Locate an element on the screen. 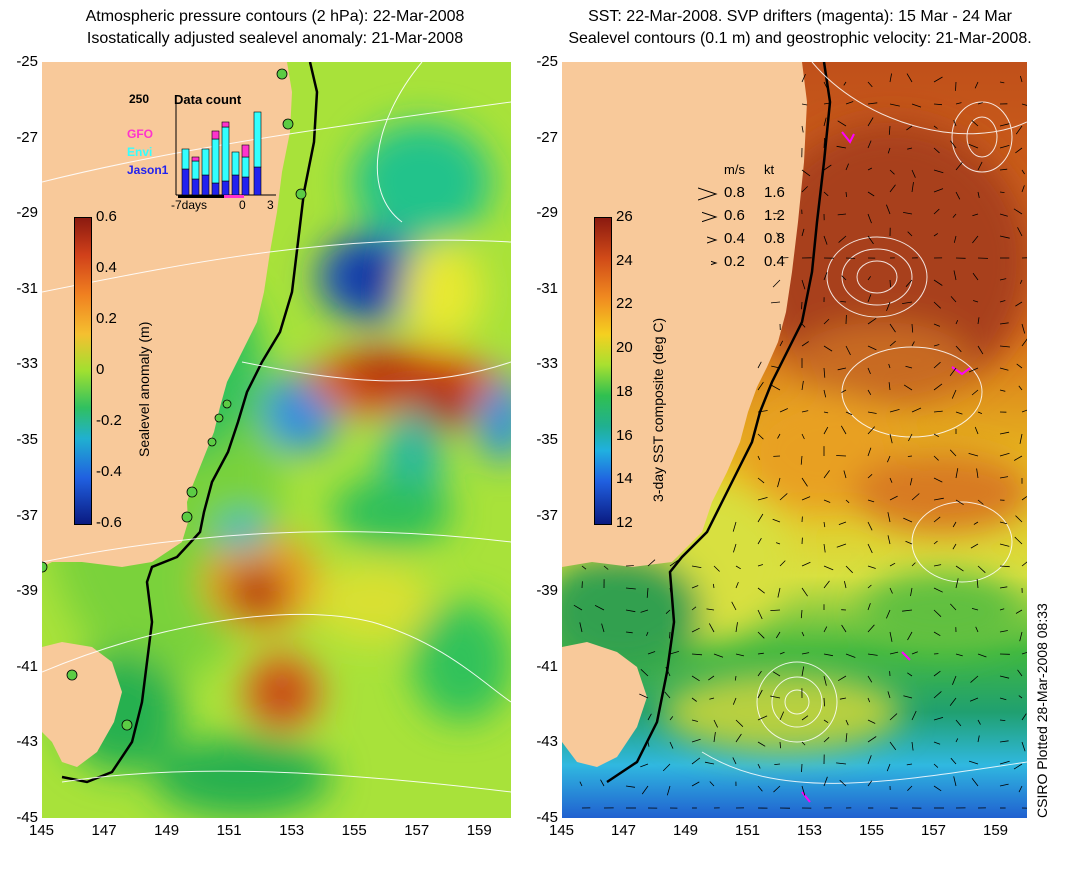  sealevel-colorbar-tick: -0.6 is located at coordinates (109, 522).